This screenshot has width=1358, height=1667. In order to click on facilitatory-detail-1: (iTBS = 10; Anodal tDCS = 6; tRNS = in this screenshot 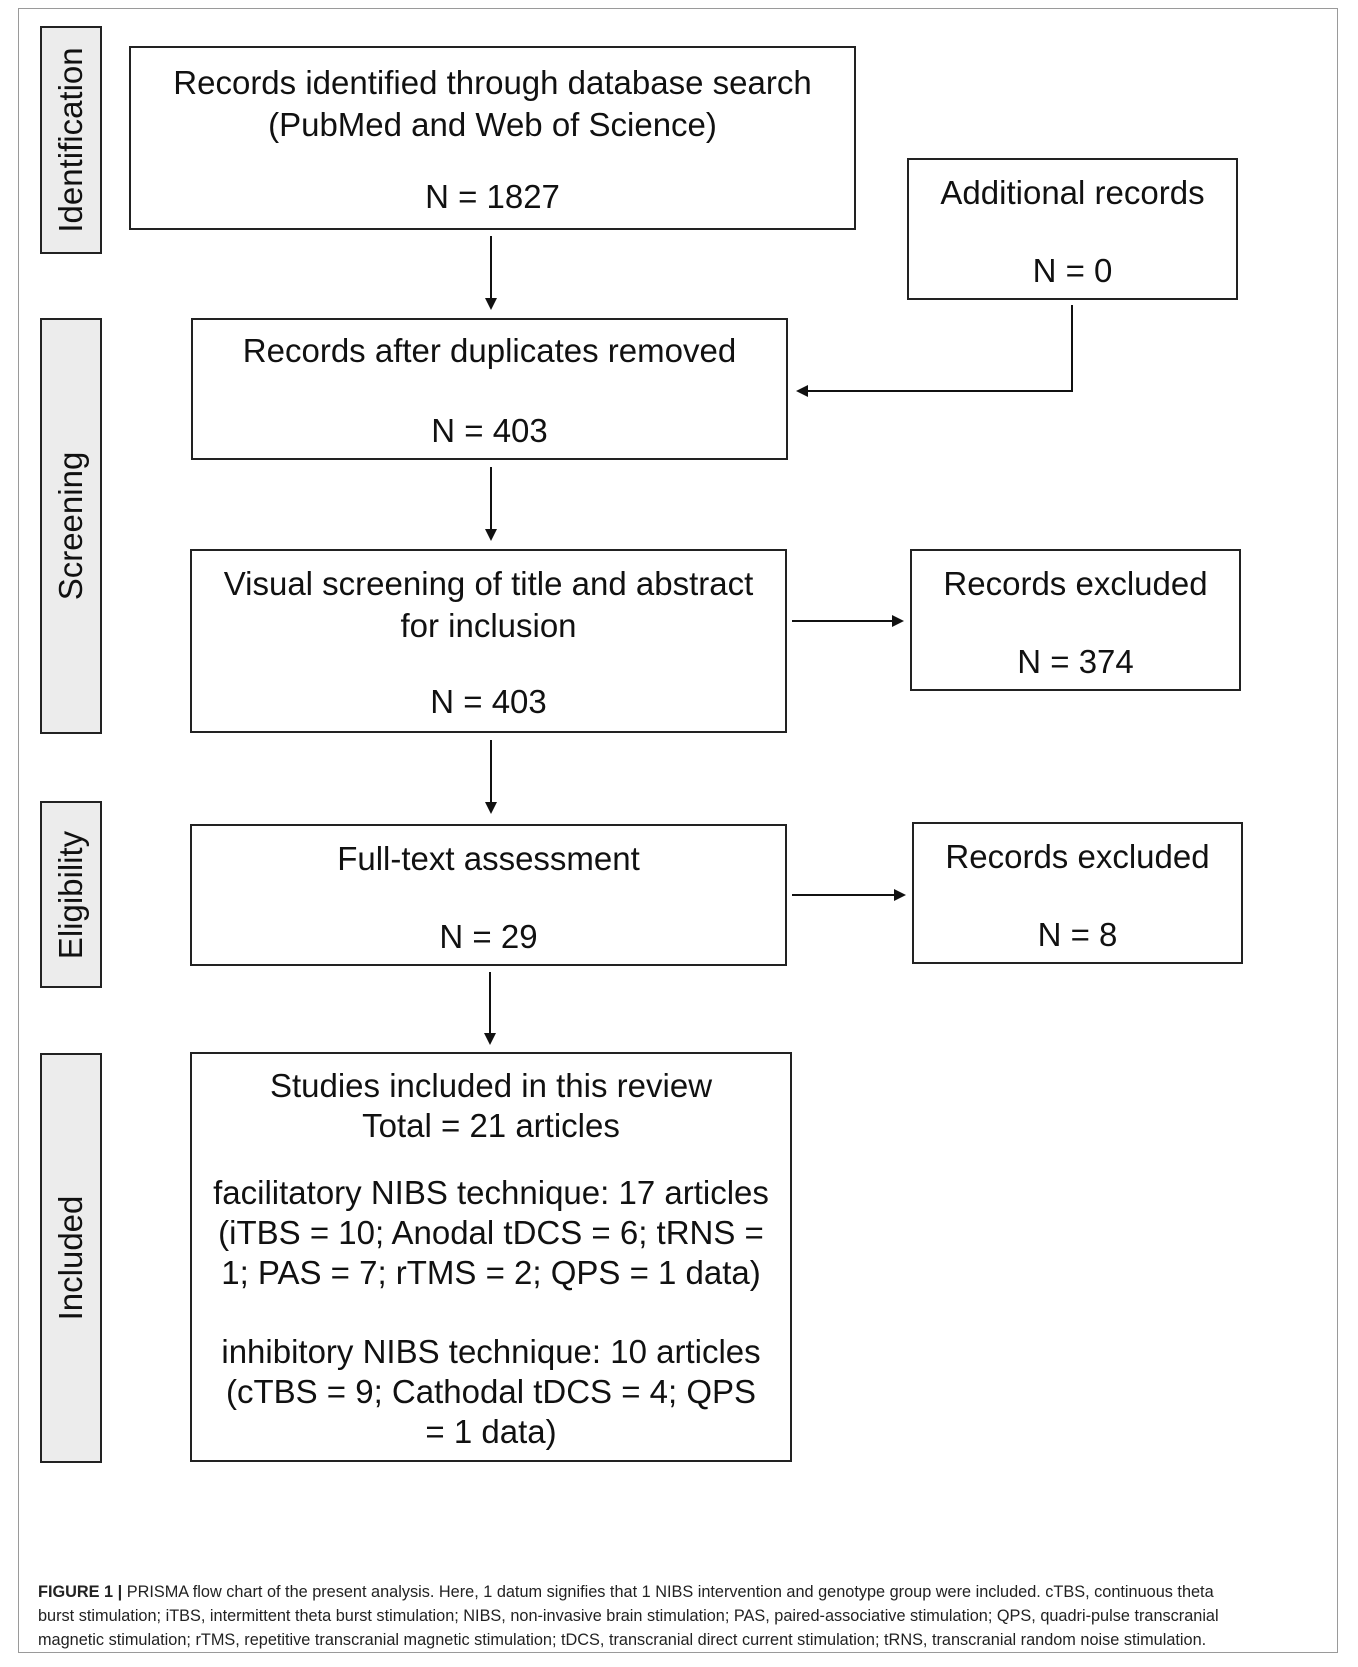, I will do `click(491, 1232)`.